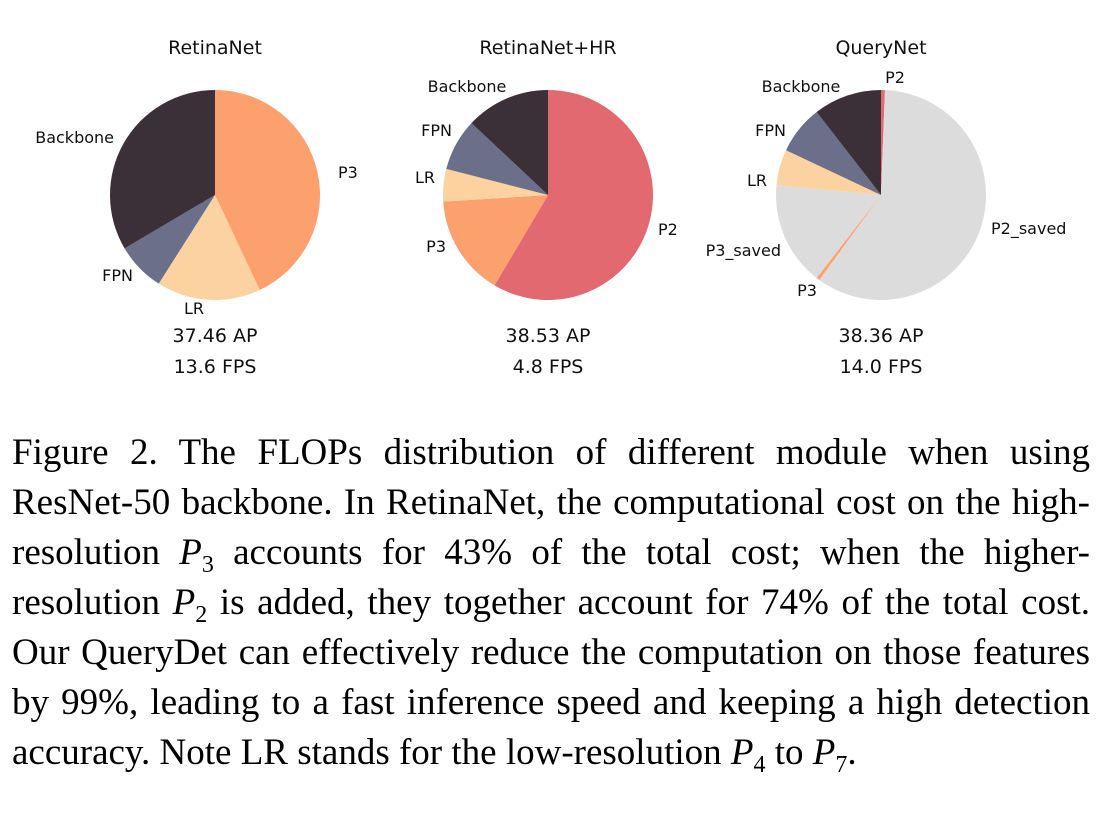 The image size is (1106, 822). What do you see at coordinates (215, 336) in the screenshot?
I see `ap-score: 37.46 AP` at bounding box center [215, 336].